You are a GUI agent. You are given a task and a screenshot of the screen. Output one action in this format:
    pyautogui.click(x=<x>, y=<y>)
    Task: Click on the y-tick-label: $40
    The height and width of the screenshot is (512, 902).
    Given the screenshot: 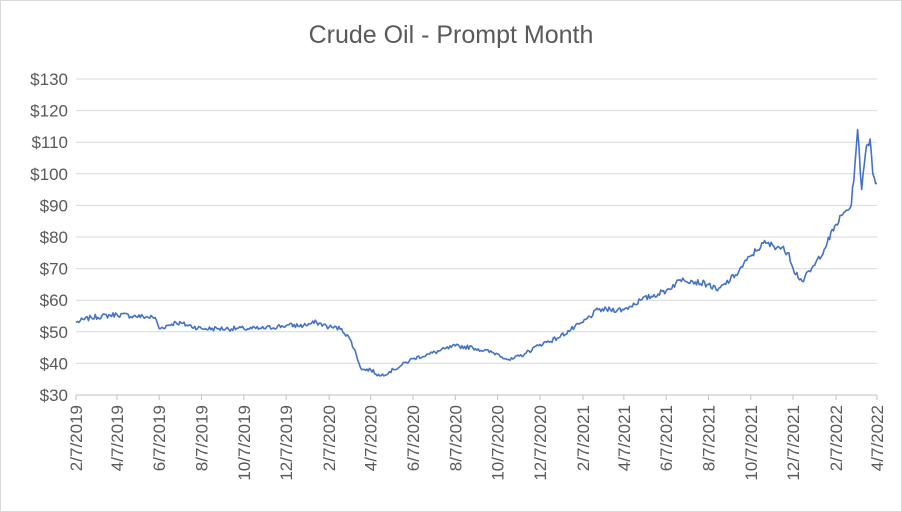 What is the action you would take?
    pyautogui.click(x=54, y=363)
    